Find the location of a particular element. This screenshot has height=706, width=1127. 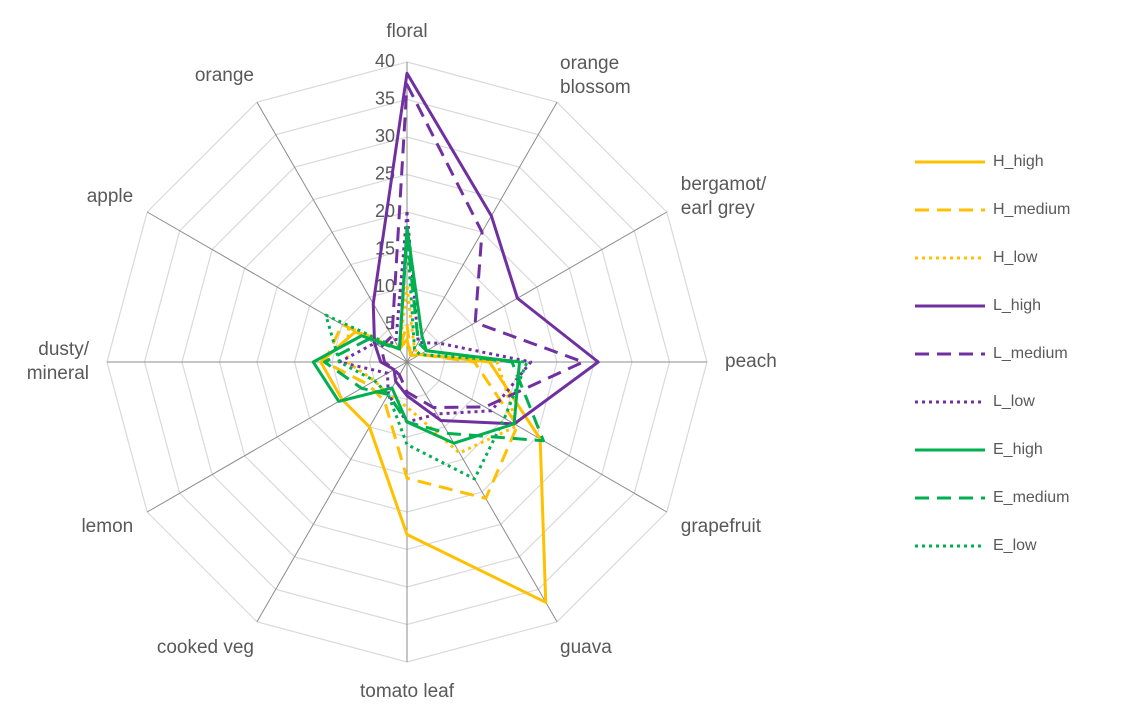

category-label-line: cooked veg is located at coordinates (205, 647).